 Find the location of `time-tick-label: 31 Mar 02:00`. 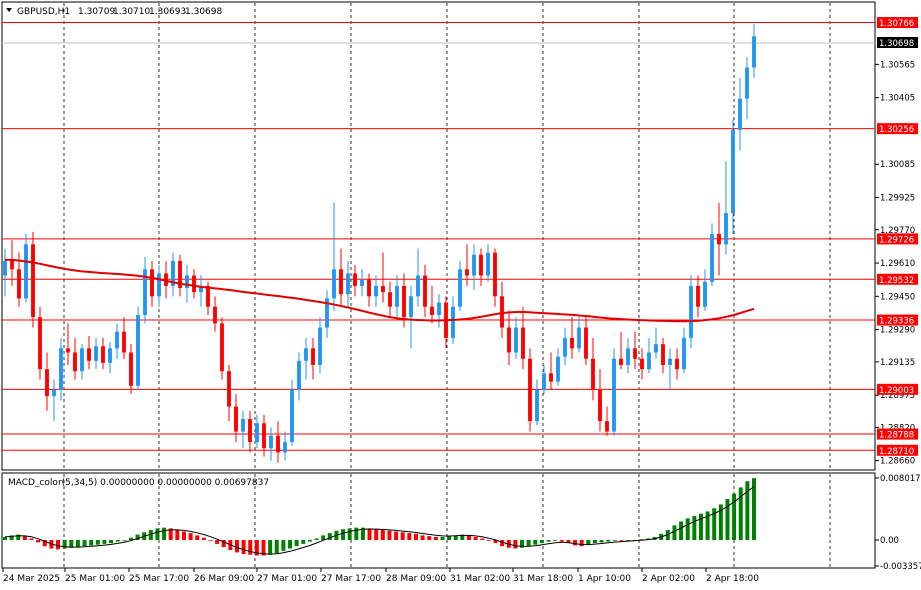

time-tick-label: 31 Mar 02:00 is located at coordinates (480, 579).